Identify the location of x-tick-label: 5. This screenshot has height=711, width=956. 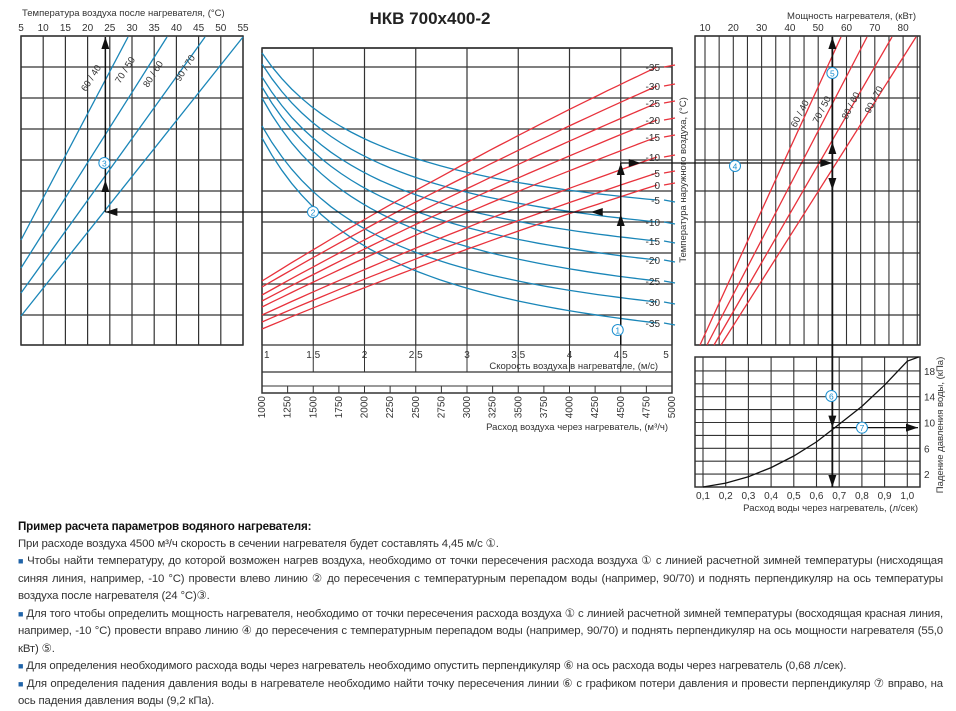
(21, 28).